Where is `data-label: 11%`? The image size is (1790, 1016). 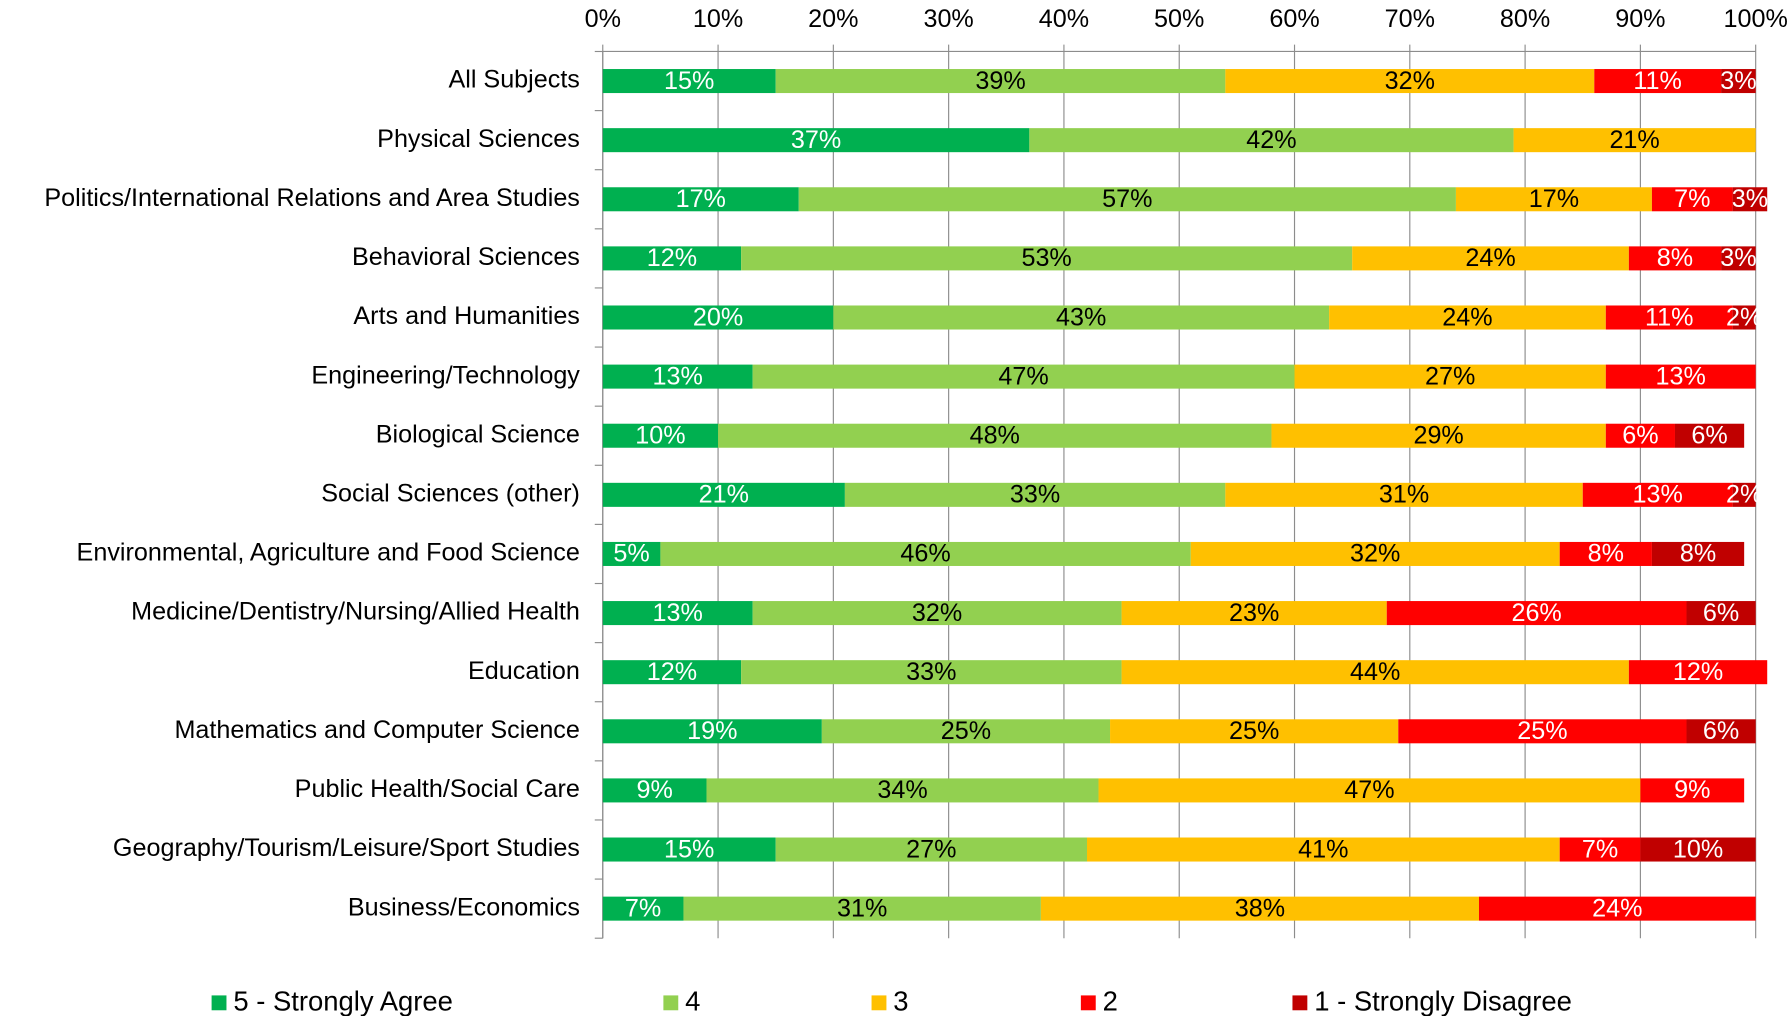 data-label: 11% is located at coordinates (1669, 317).